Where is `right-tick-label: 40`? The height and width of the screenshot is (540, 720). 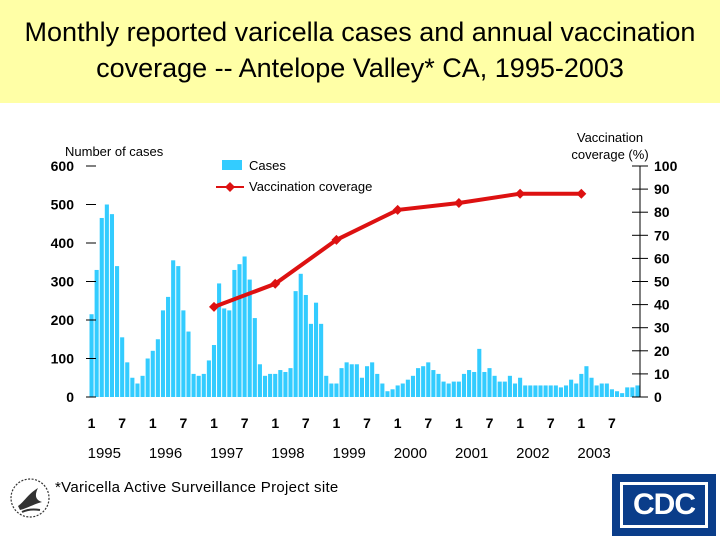 right-tick-label: 40 is located at coordinates (662, 305).